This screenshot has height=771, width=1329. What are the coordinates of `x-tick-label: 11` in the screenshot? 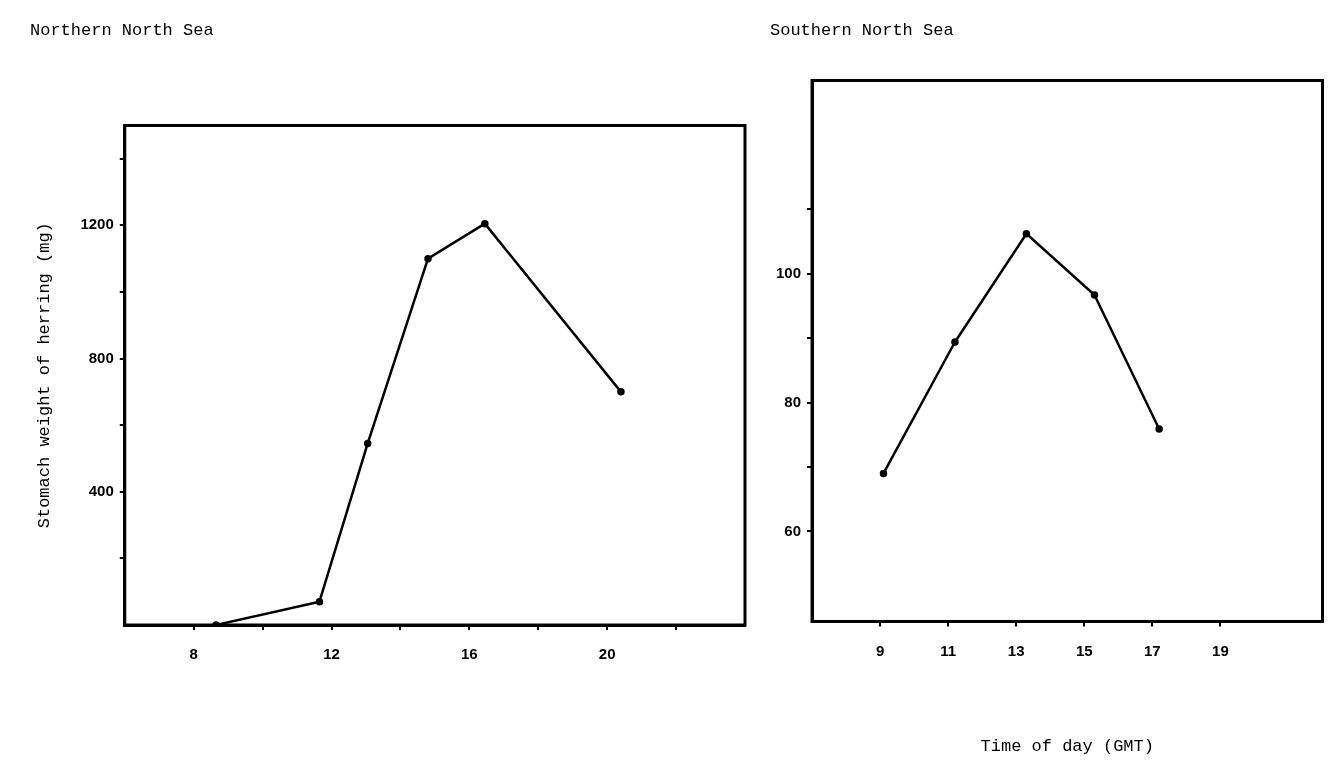 It's located at (948, 650).